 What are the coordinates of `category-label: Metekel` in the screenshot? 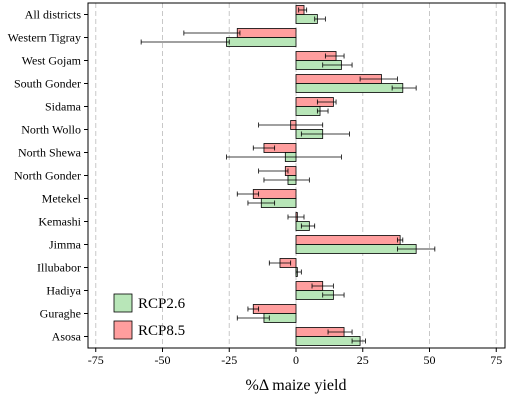 It's located at (62, 199).